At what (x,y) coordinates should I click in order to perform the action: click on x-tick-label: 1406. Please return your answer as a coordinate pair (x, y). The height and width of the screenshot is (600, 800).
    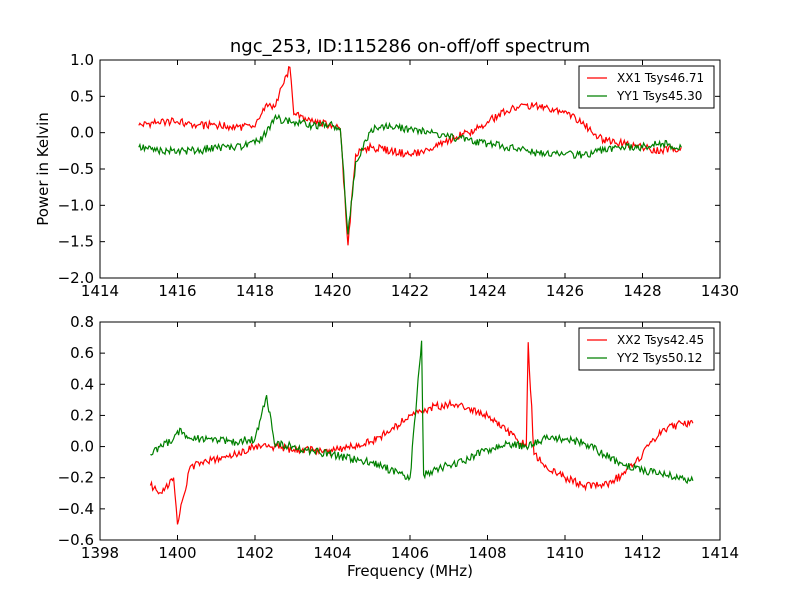
    Looking at the image, I should click on (410, 553).